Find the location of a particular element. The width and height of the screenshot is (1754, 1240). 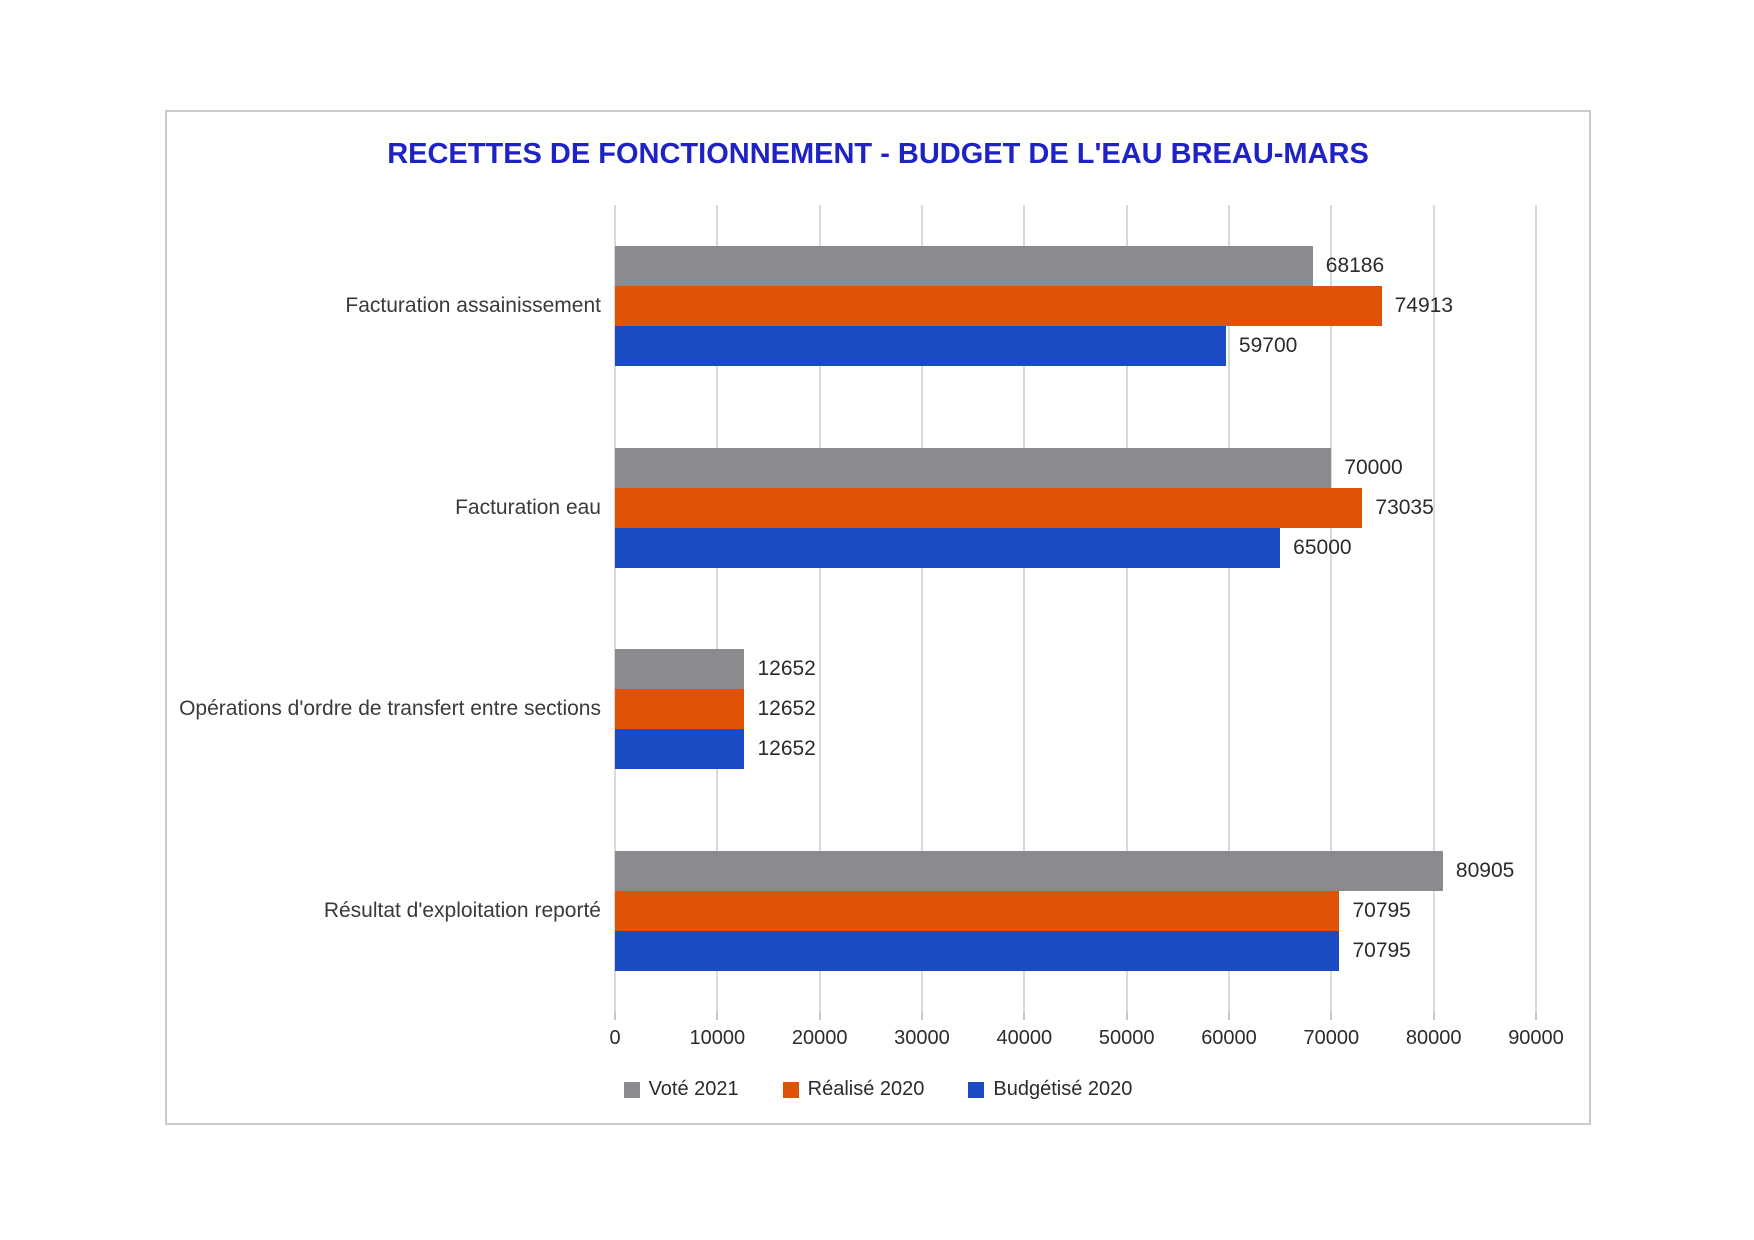

x-tick-label: 80000 is located at coordinates (1433, 1038).